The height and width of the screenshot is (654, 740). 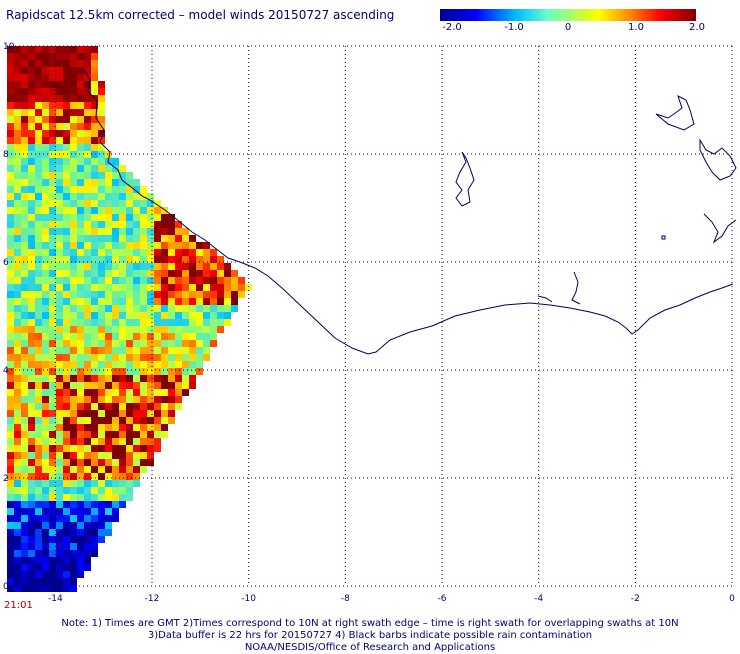 I want to click on tick-label: 2, so click(x=6, y=479).